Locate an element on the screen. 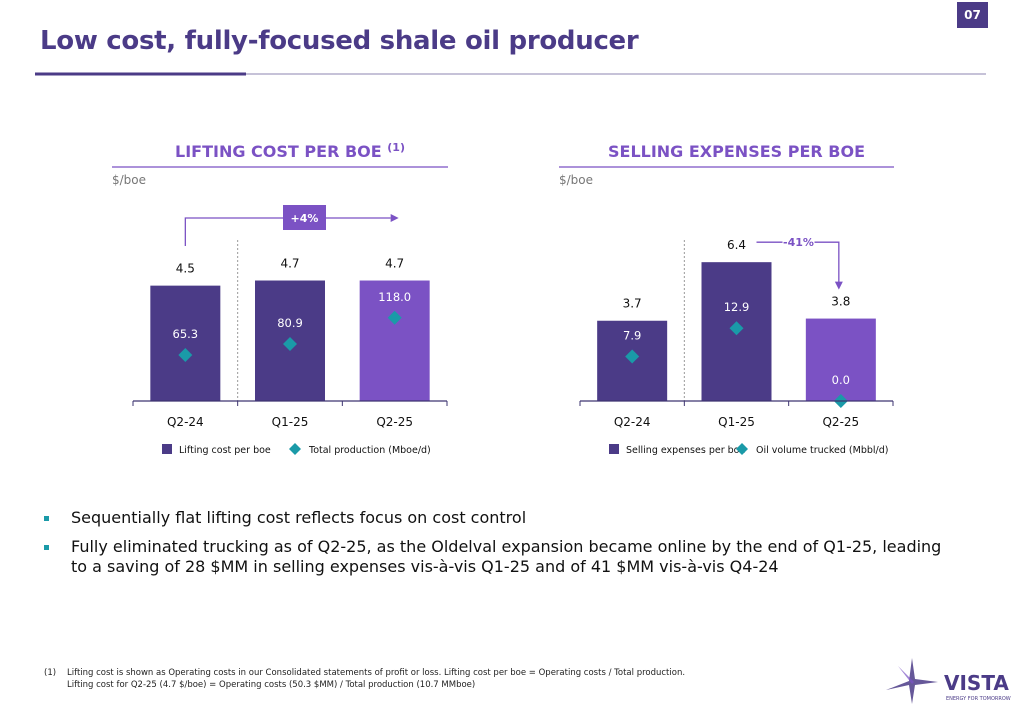  logo-tagline: ENERGY FOR TOMORROW is located at coordinates (978, 699).